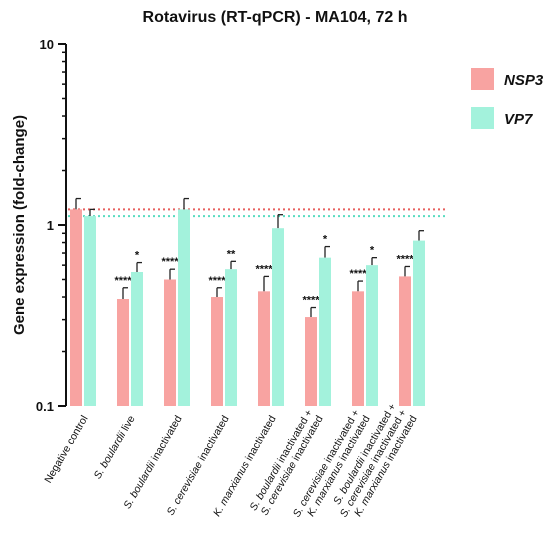  I want to click on x-tick-label-line: S. boulardii live, so click(115, 447).